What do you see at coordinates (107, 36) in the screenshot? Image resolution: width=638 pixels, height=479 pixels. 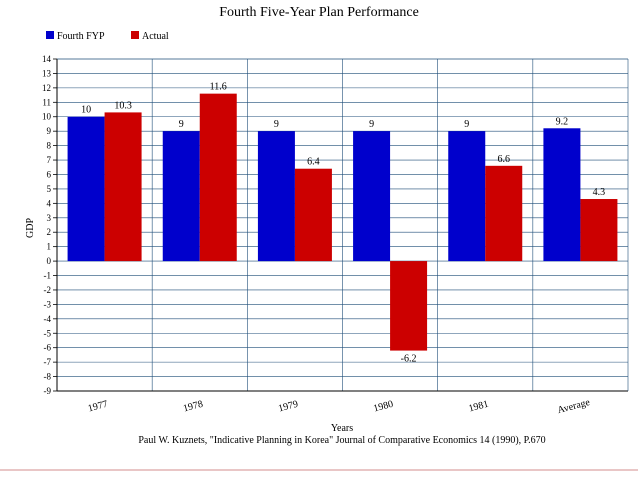 I see `legend: Fourth FYP Actual` at bounding box center [107, 36].